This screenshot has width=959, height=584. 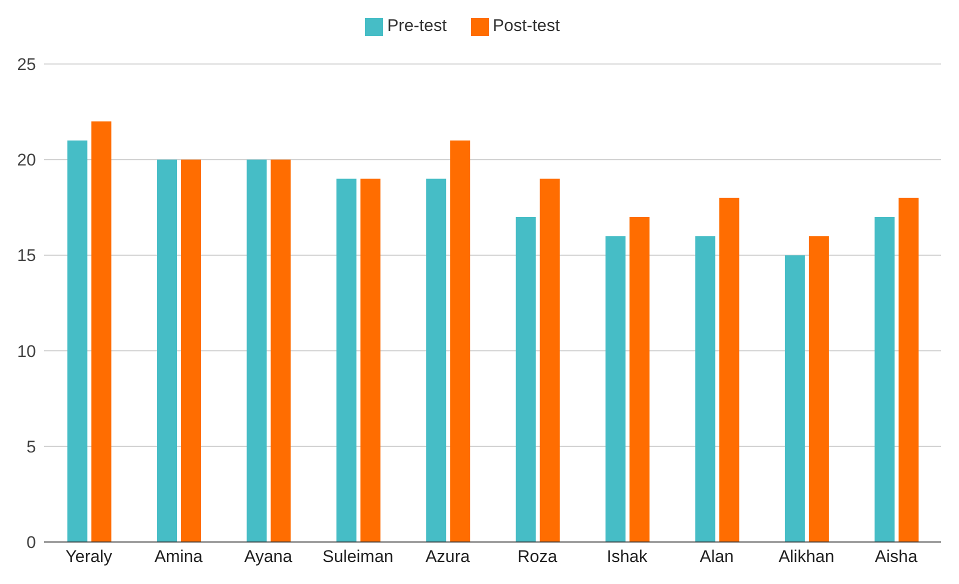 What do you see at coordinates (806, 556) in the screenshot?
I see `x-tick-label: Alikhan` at bounding box center [806, 556].